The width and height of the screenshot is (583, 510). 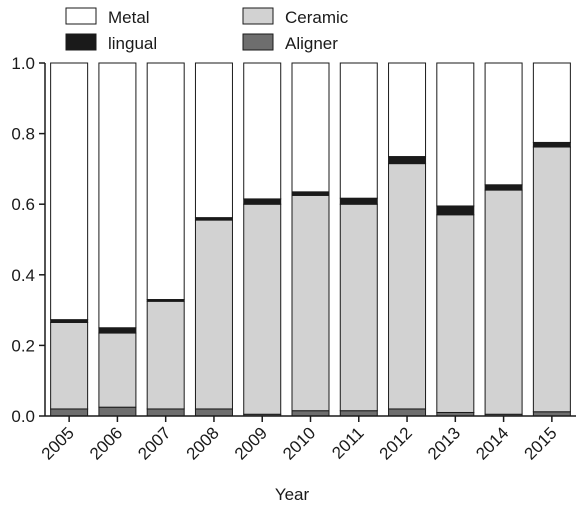 I want to click on legend-item-aligner: Aligner, so click(x=290, y=43).